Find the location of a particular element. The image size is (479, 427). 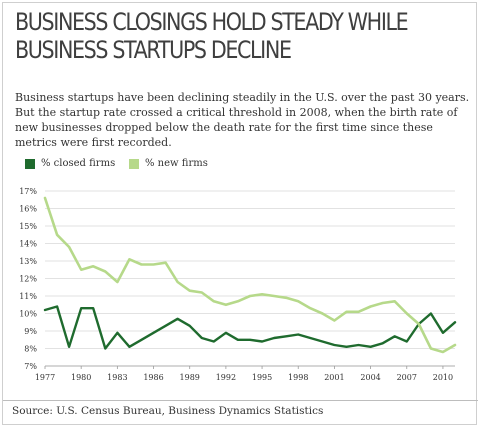

legend-item-closed-firms: % closed firms is located at coordinates (70, 163).